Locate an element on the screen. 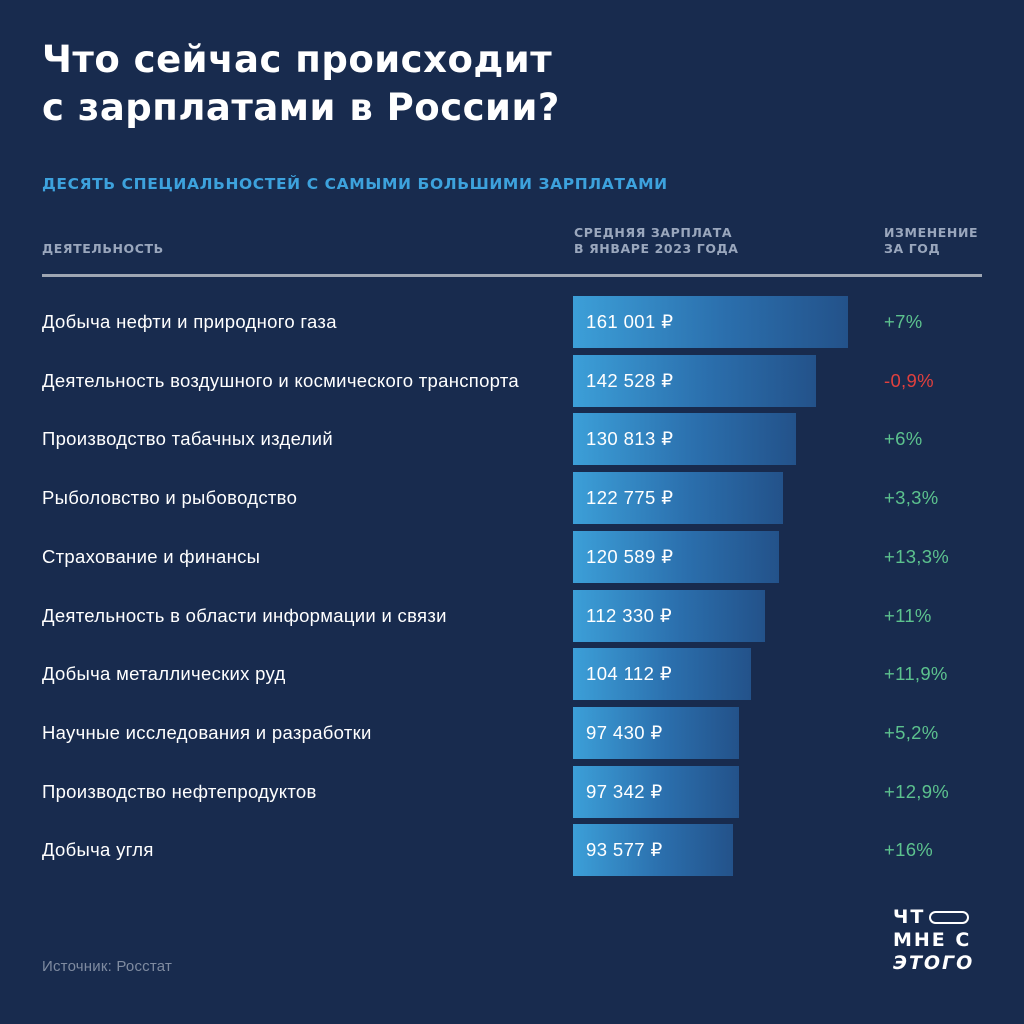 This screenshot has height=1024, width=1024. category-label: Научные исследования и разработки is located at coordinates (207, 732).